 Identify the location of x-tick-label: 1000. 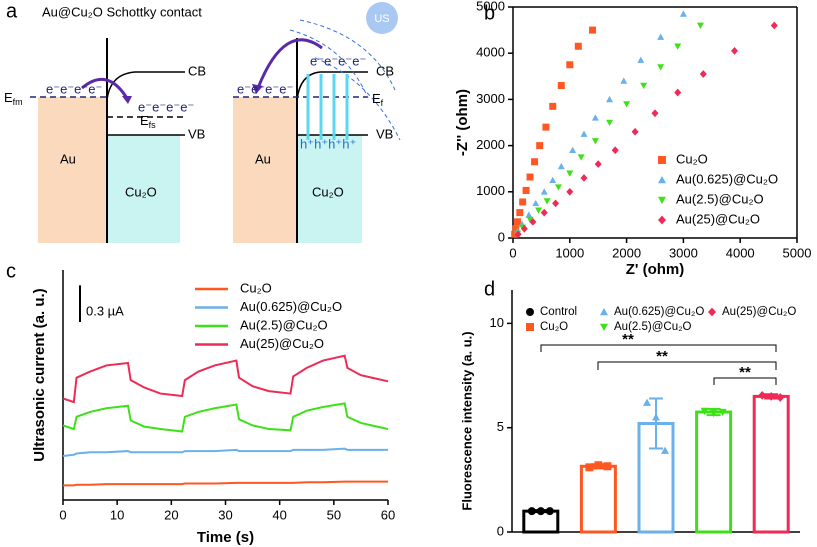
(569, 252).